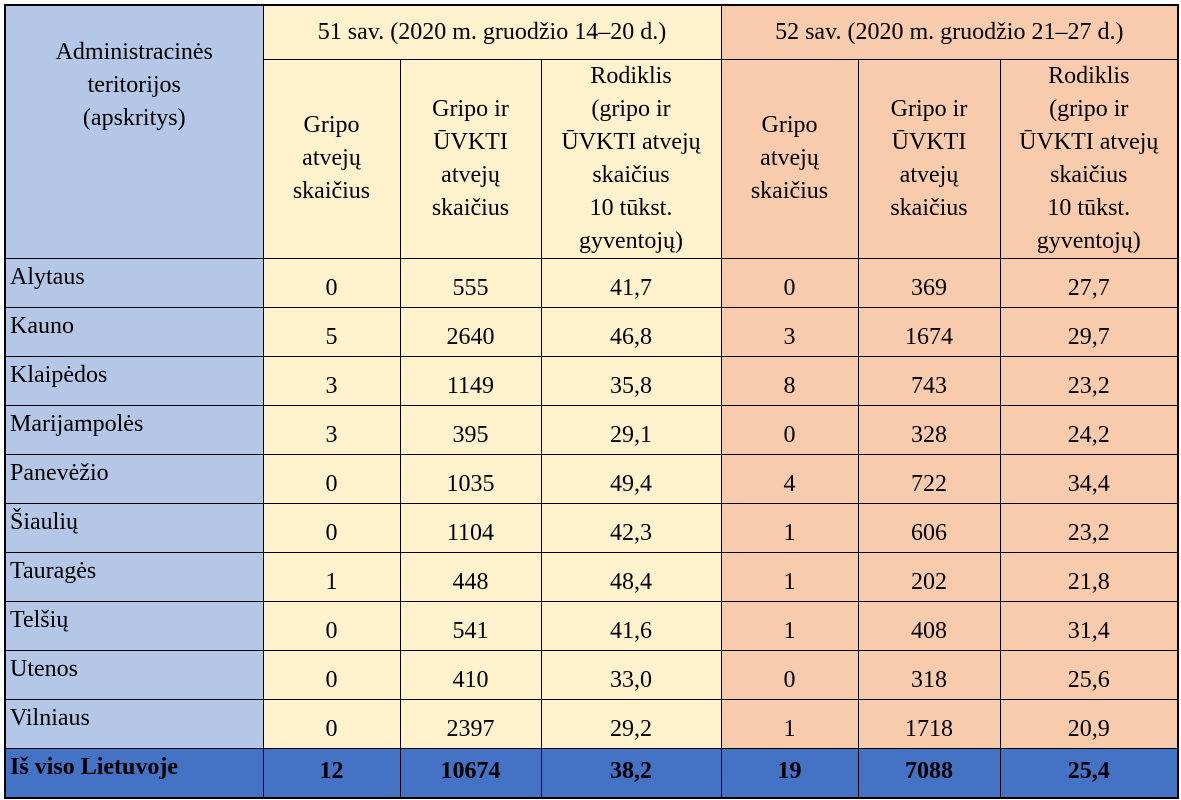 This screenshot has width=1181, height=800. Describe the element at coordinates (929, 773) in the screenshot. I see `total-w52-total: 7088` at that location.